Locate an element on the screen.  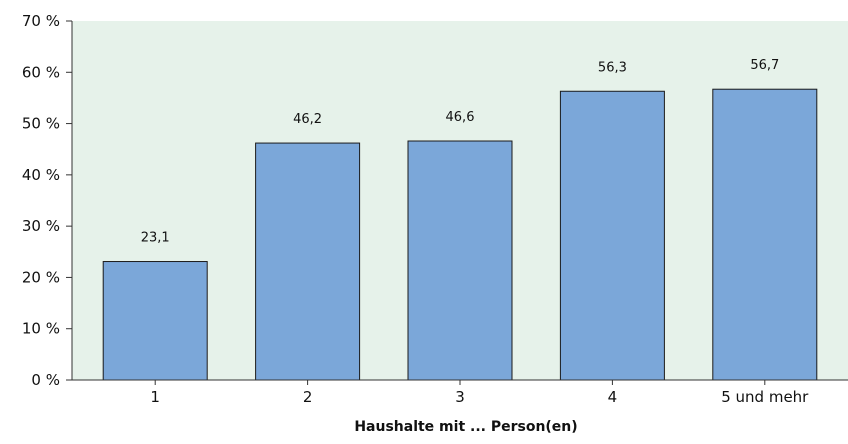
x-category-label: 1 is located at coordinates (155, 397).